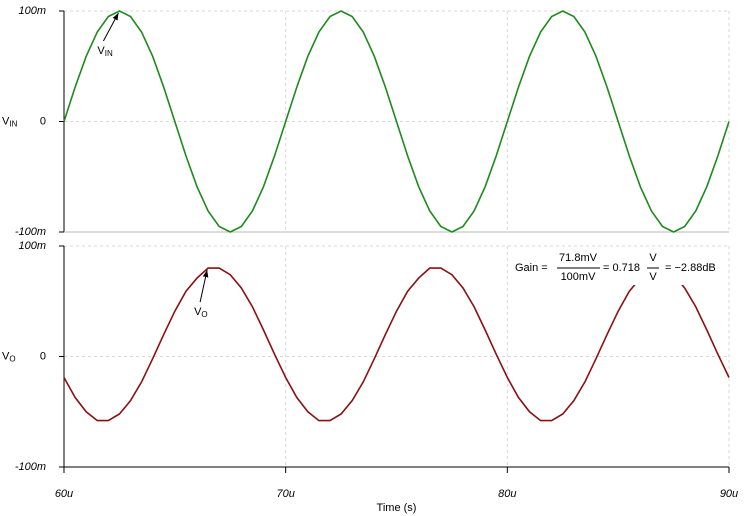 The height and width of the screenshot is (516, 745). I want to click on gain-box, so click(618, 269).